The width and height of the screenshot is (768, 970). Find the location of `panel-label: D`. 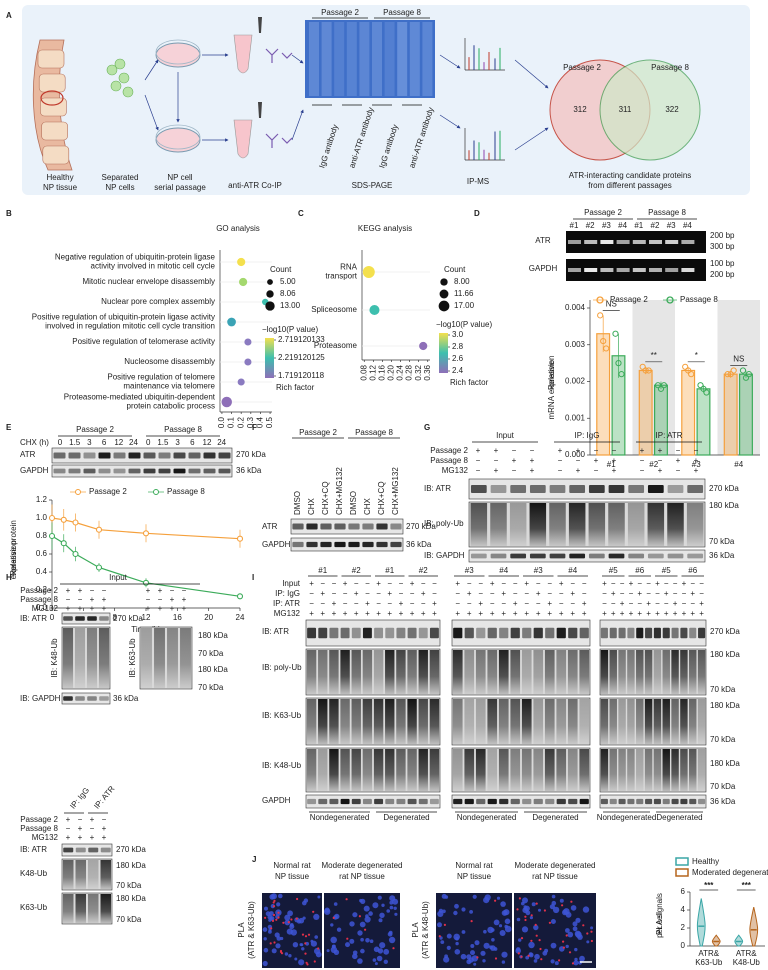

panel-label: D is located at coordinates (477, 213).